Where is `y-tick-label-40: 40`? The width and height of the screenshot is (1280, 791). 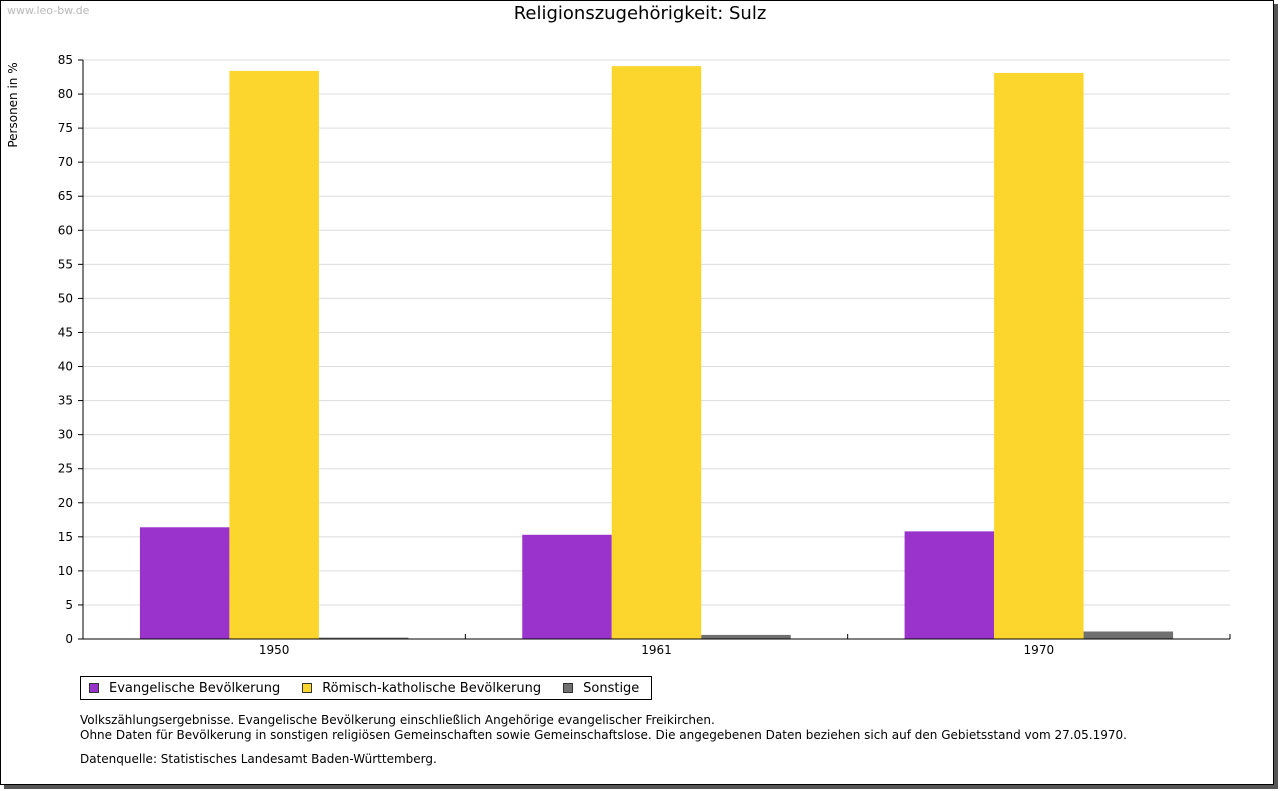 y-tick-label-40: 40 is located at coordinates (65, 367).